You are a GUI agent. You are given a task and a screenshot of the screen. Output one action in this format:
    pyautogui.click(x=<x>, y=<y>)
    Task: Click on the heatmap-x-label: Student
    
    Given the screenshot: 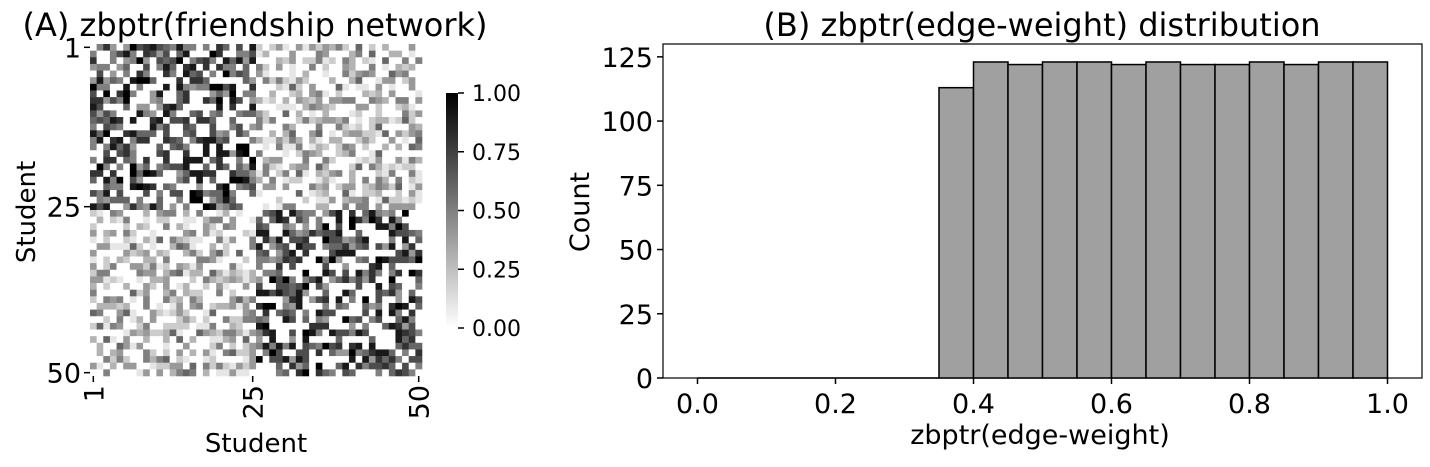 What is the action you would take?
    pyautogui.click(x=256, y=444)
    